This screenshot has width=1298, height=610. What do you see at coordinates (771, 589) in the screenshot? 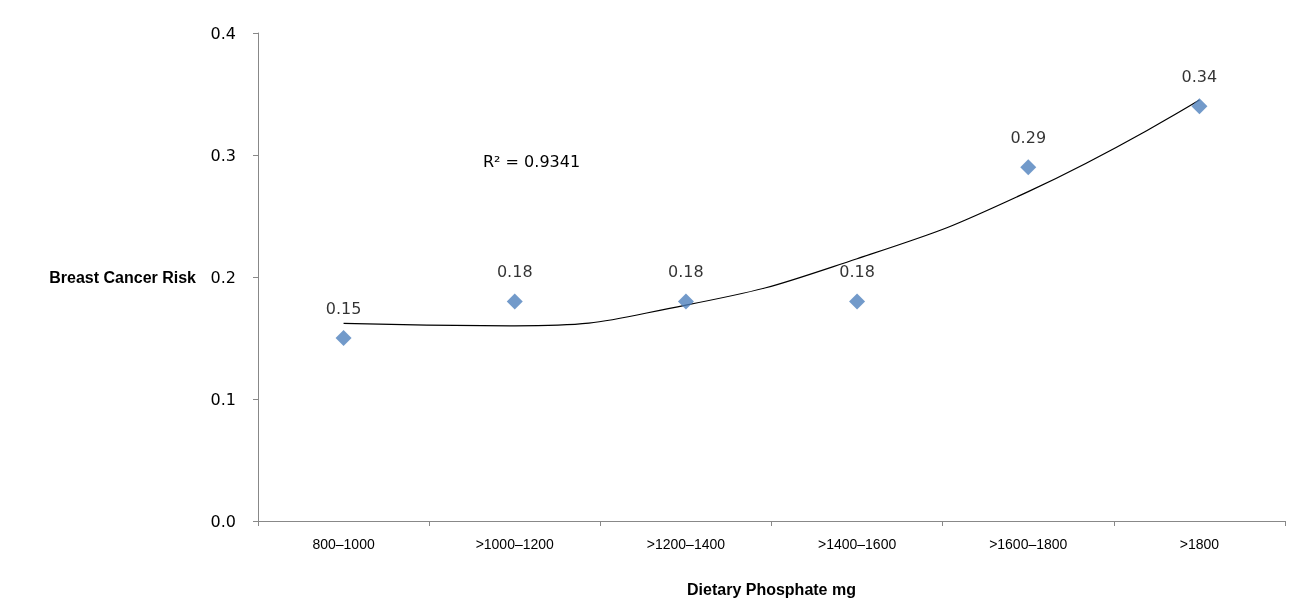
I see `x-axis-title: Dietary Phosphate mg` at bounding box center [771, 589].